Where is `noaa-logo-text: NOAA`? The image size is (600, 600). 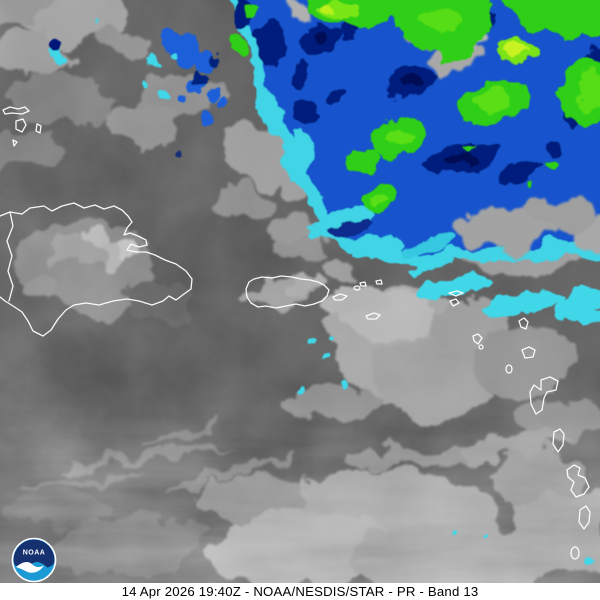 noaa-logo-text: NOAA is located at coordinates (34, 553).